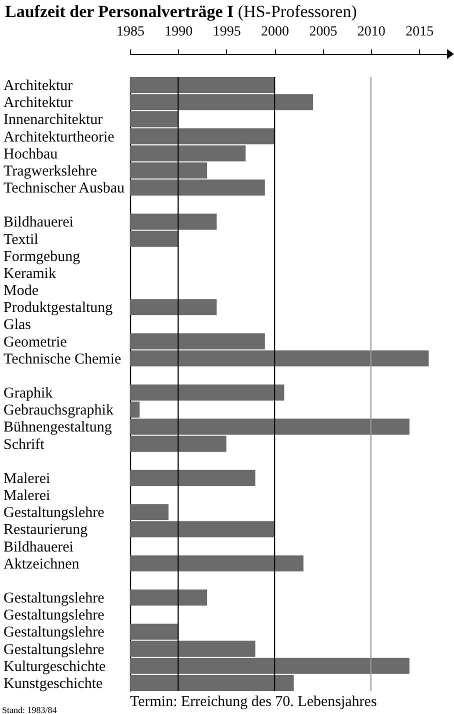 Image resolution: width=454 pixels, height=714 pixels. What do you see at coordinates (58, 428) in the screenshot?
I see `y-tick-label: Bühnengestaltung` at bounding box center [58, 428].